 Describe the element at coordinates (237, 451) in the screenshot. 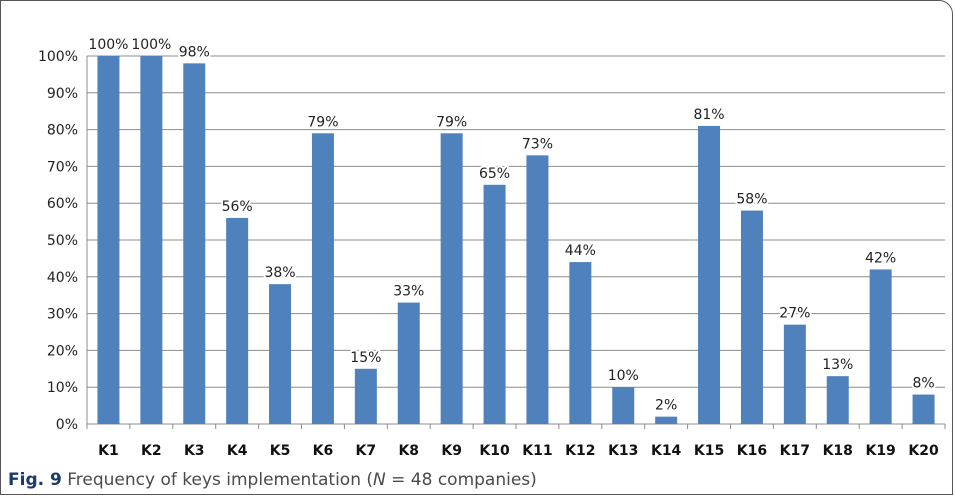

I see `x-tick-label: K4` at that location.